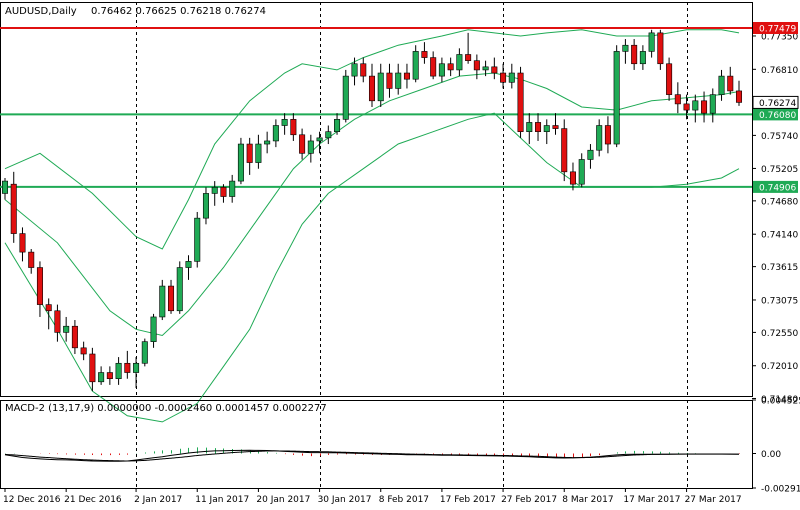  What do you see at coordinates (779, 236) in the screenshot?
I see `price-axis-tick-label: 0.74140` at bounding box center [779, 236].